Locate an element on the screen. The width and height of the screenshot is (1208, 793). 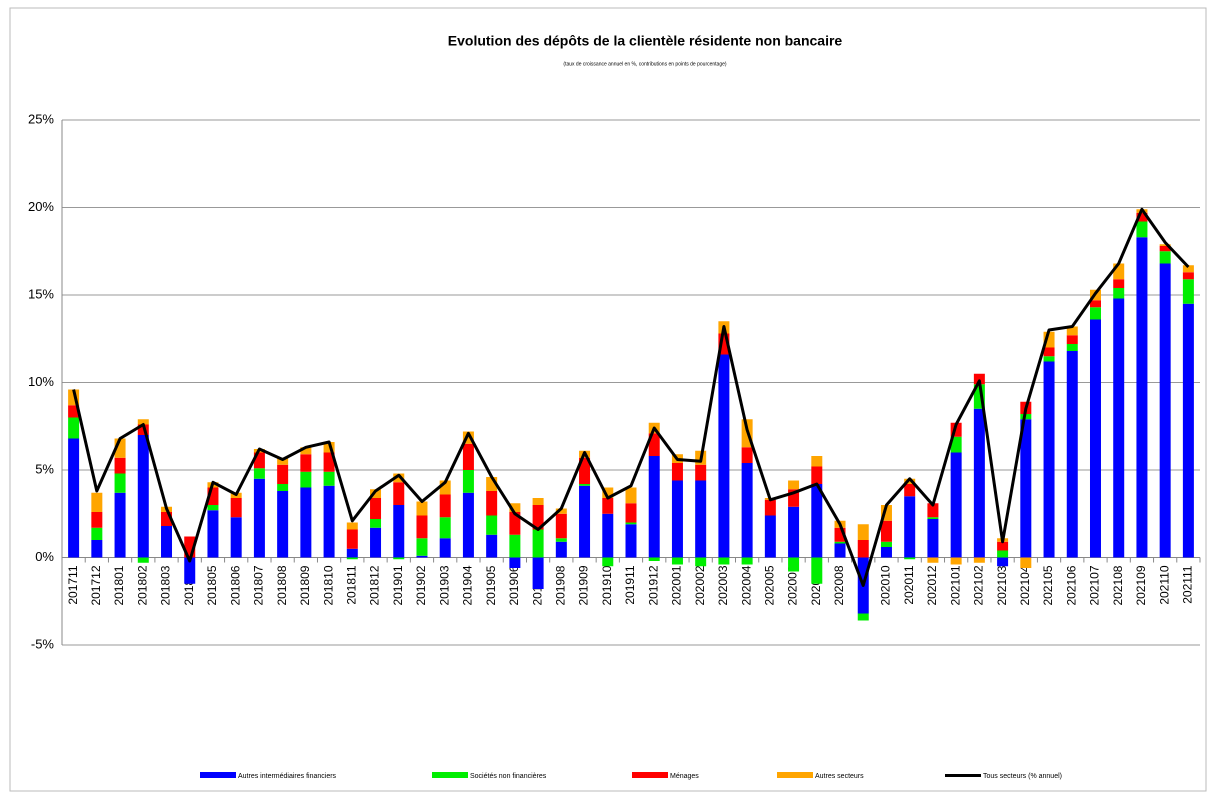
x-tick-label: 201908 is located at coordinates (560, 585).